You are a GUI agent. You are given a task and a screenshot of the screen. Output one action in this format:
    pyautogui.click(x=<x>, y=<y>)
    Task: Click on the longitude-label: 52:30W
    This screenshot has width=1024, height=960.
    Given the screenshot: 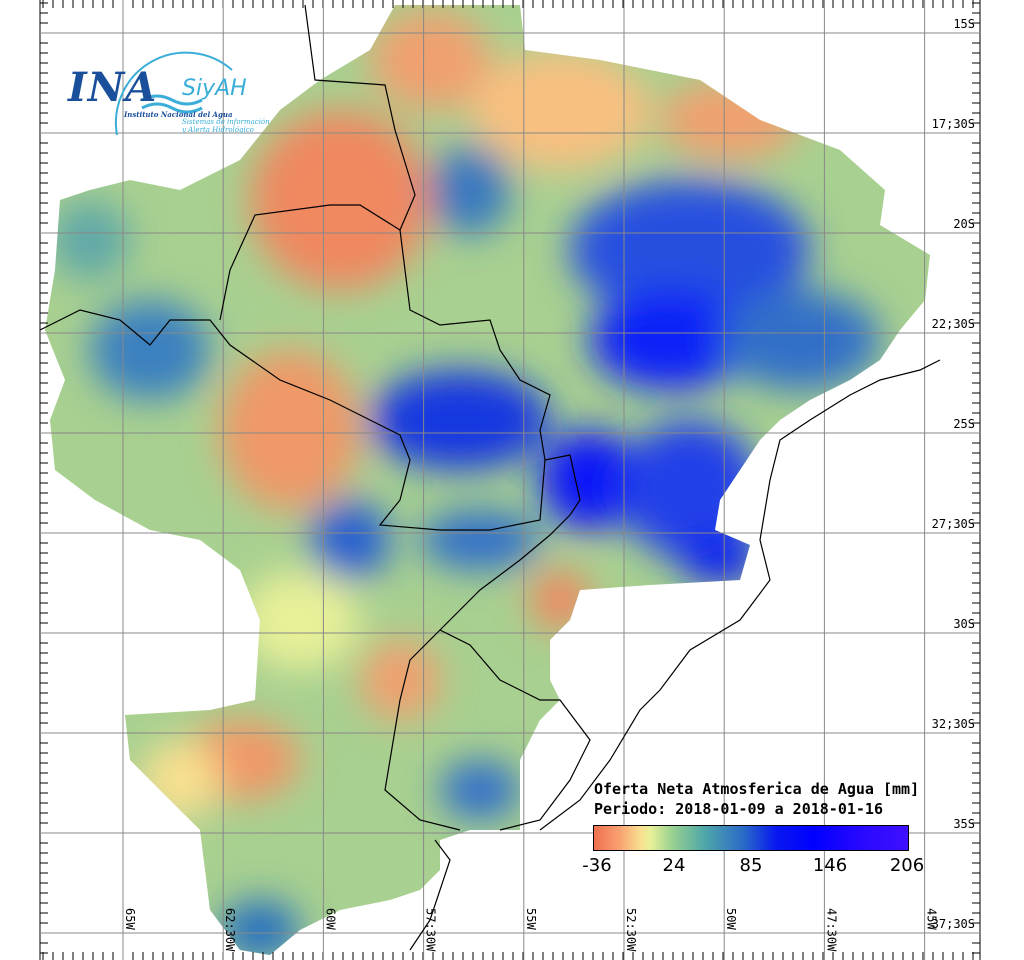 What is the action you would take?
    pyautogui.click(x=631, y=930)
    